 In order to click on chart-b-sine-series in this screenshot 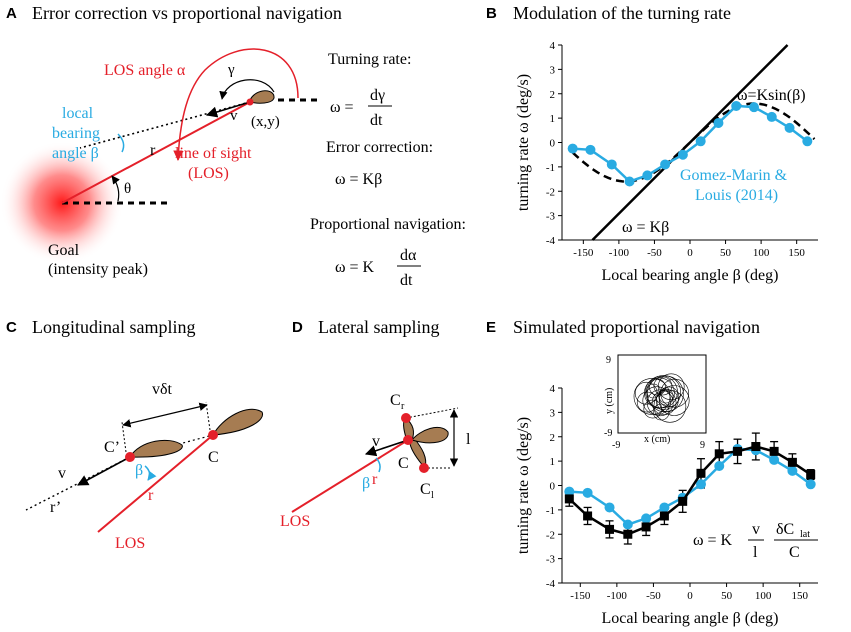, I will do `click(693, 142)`.